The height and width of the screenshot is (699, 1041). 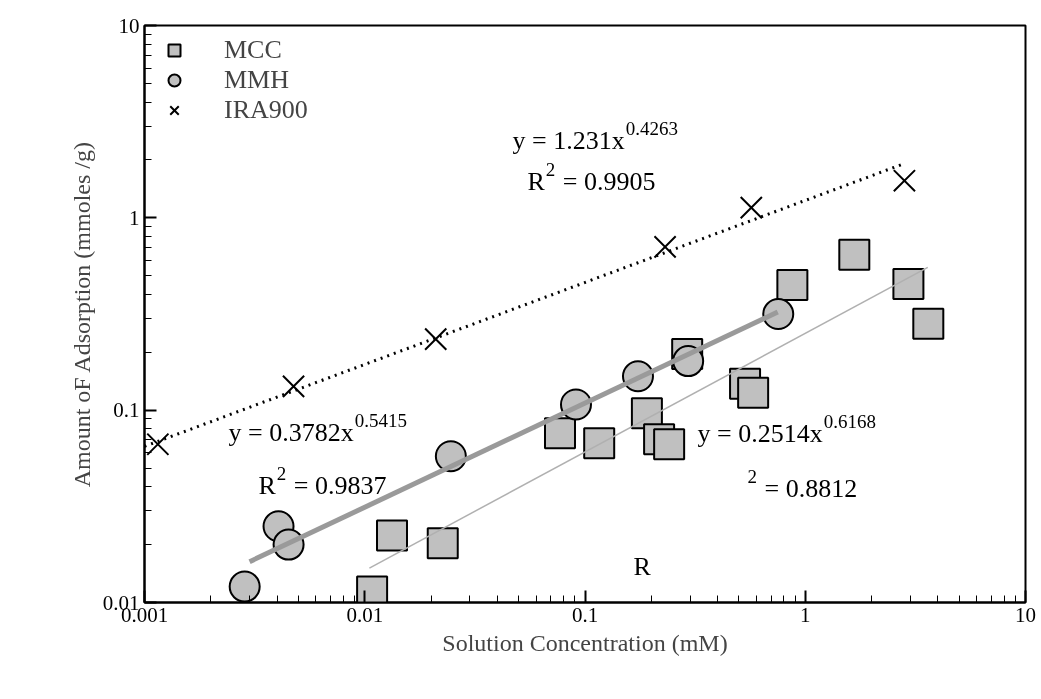 I want to click on legend-label: IRA900, so click(x=266, y=110).